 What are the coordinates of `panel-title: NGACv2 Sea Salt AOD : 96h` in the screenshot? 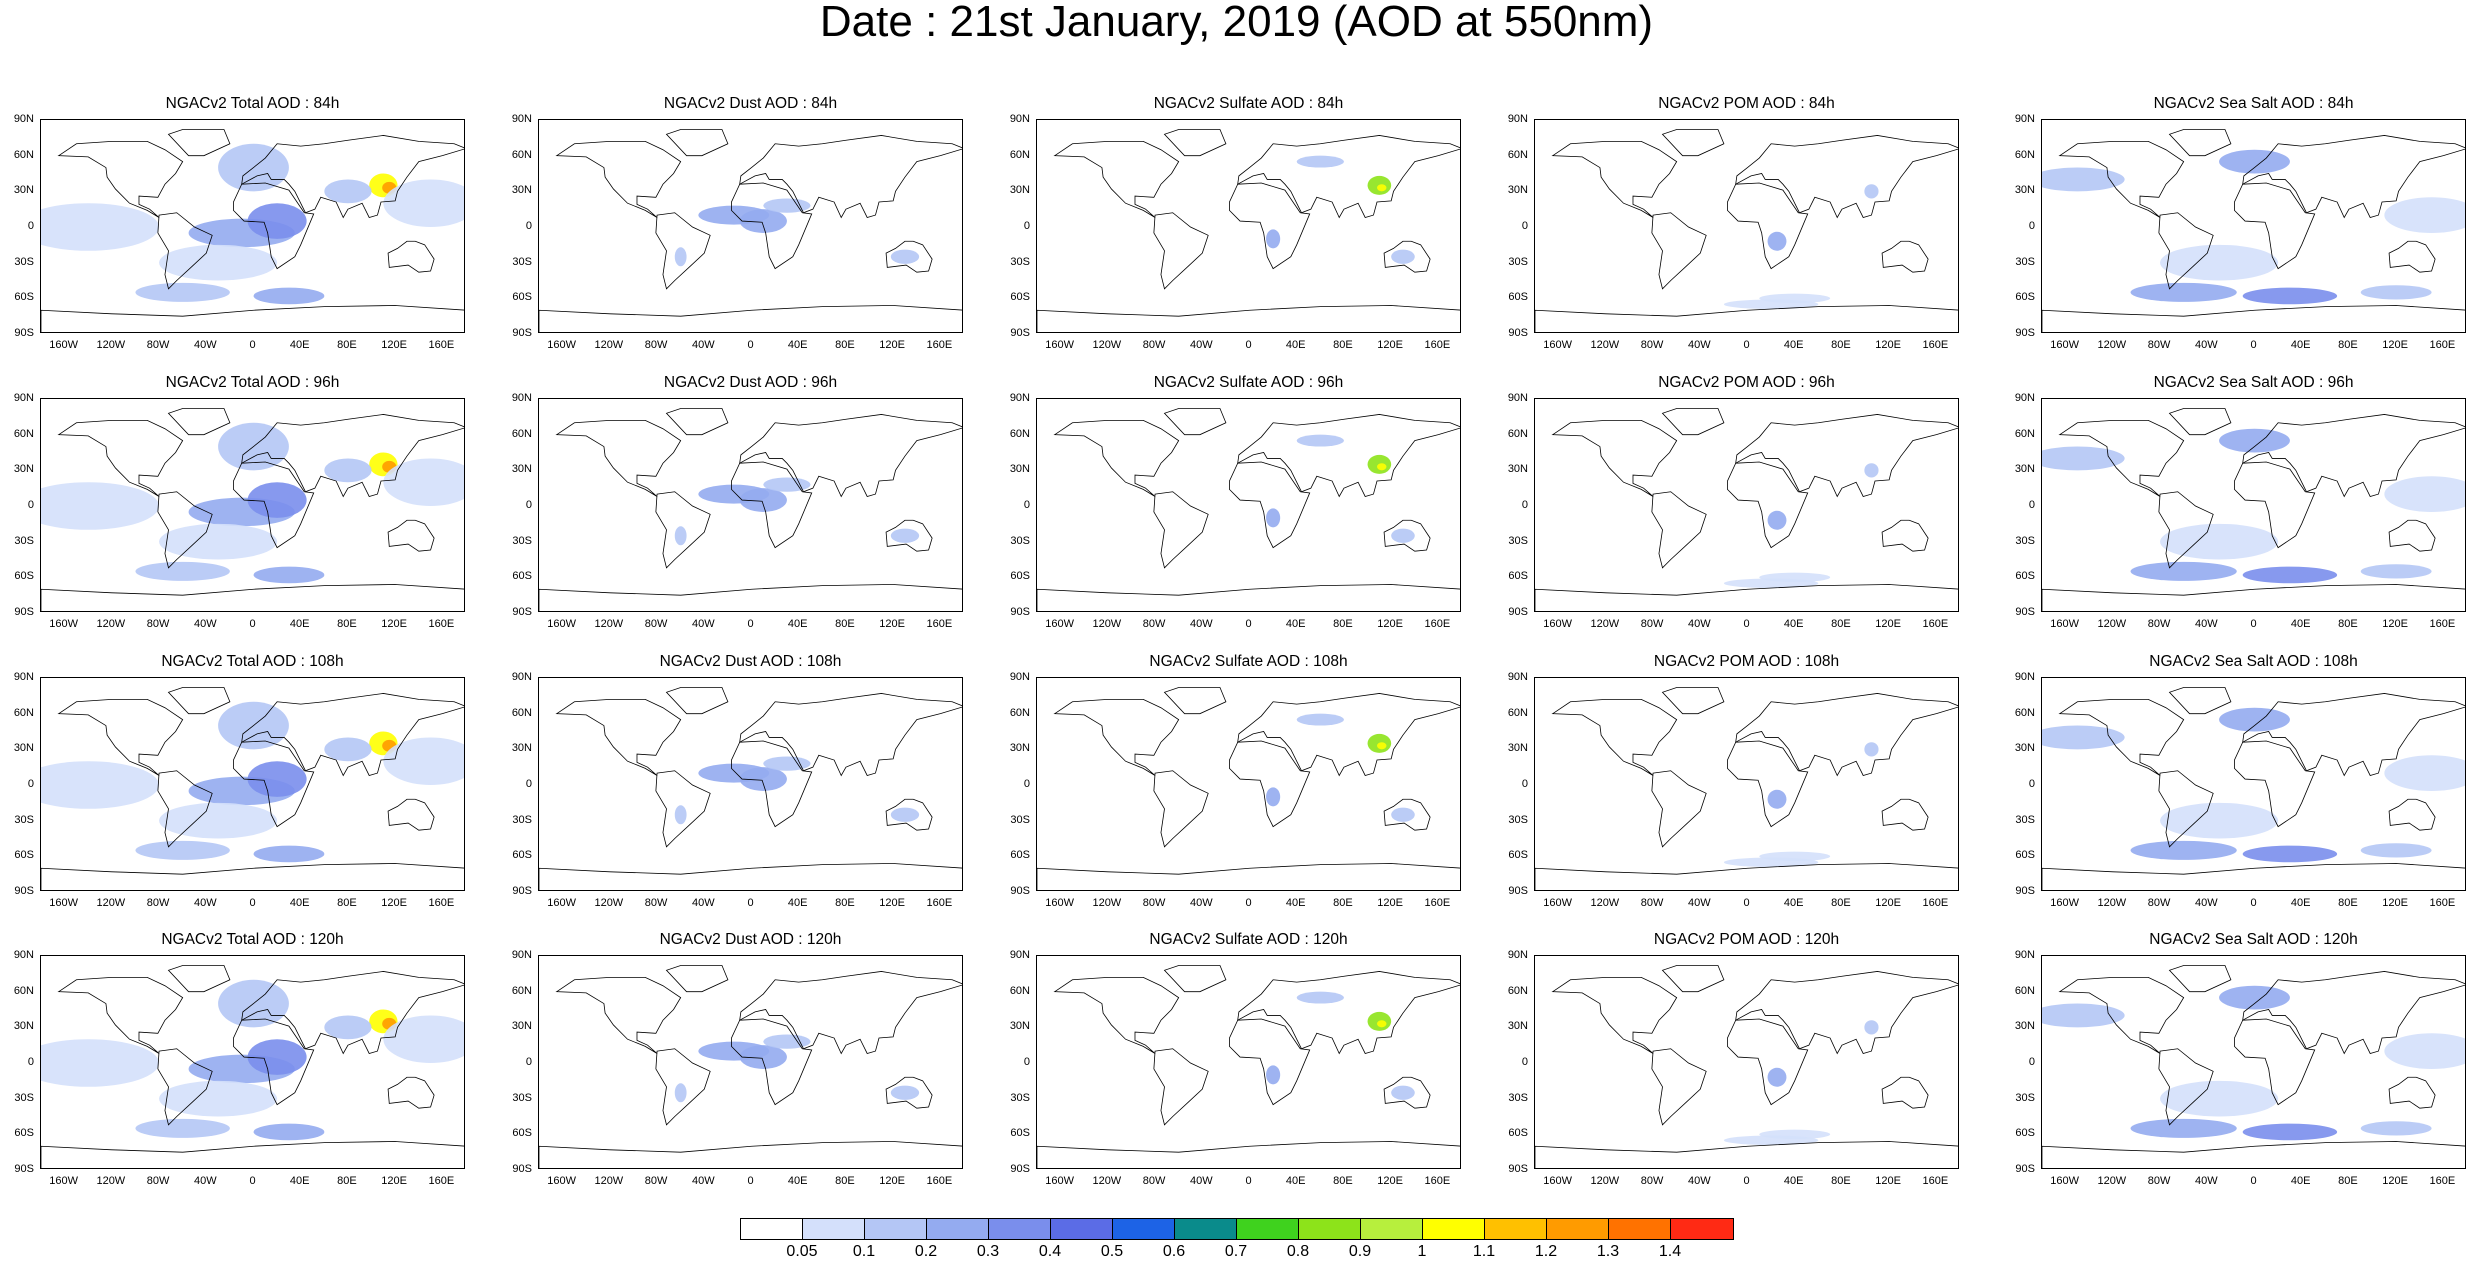 It's located at (2253, 382).